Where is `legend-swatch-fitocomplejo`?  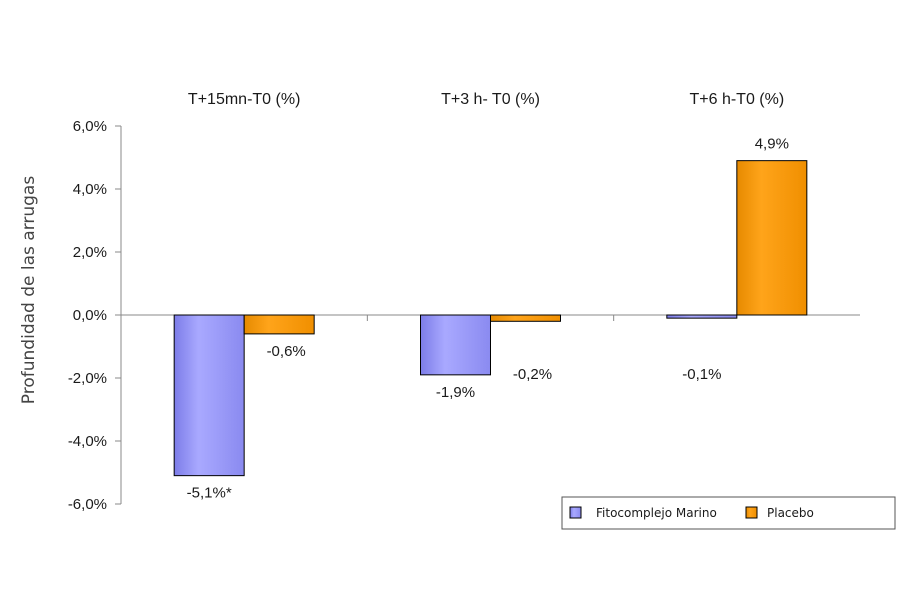
legend-swatch-fitocomplejo is located at coordinates (575, 512).